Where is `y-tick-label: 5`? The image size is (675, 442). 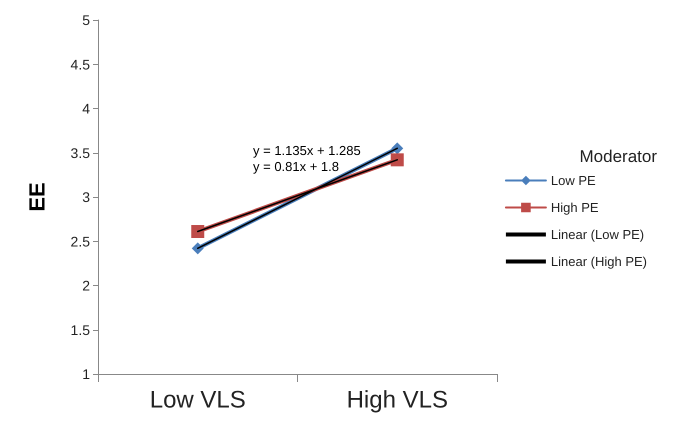
y-tick-label: 5 is located at coordinates (86, 20).